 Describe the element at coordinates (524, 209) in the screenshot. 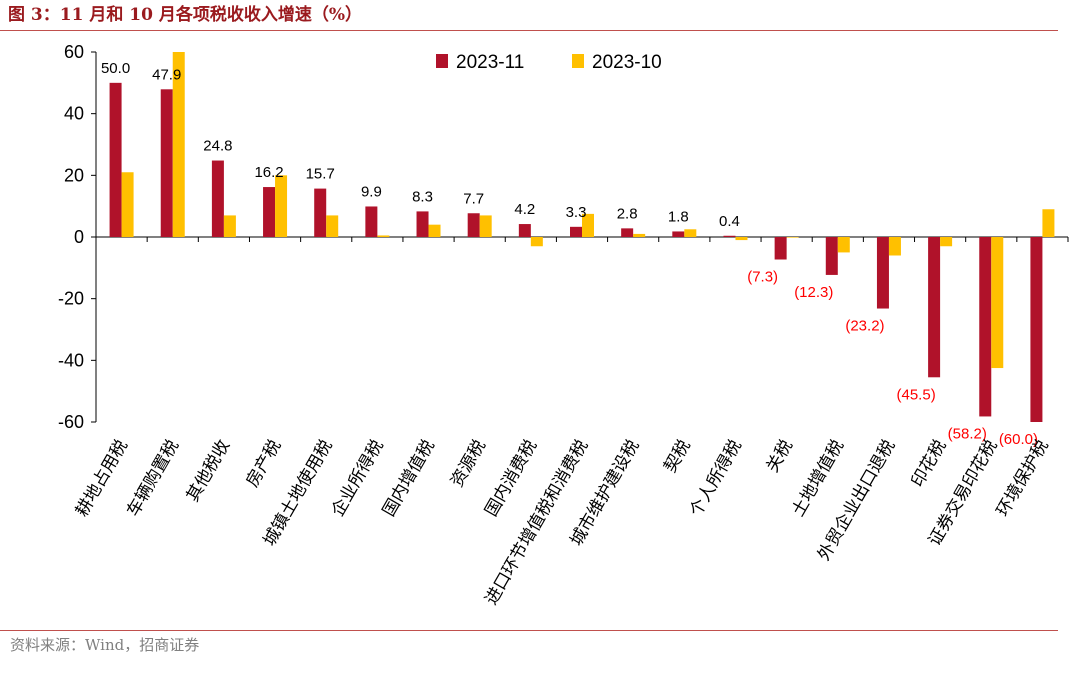

I see `data-label: 4.2` at that location.